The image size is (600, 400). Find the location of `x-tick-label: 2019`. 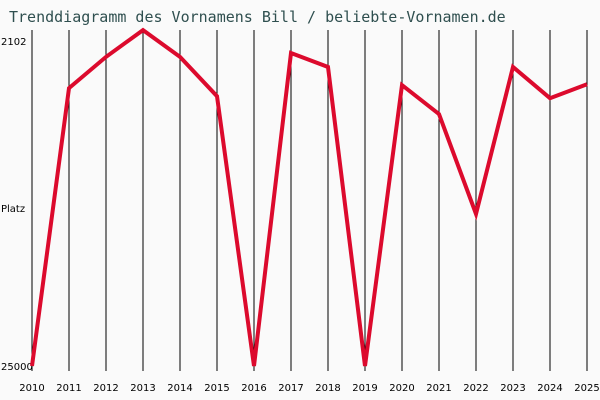

x-tick-label: 2019 is located at coordinates (364, 388).